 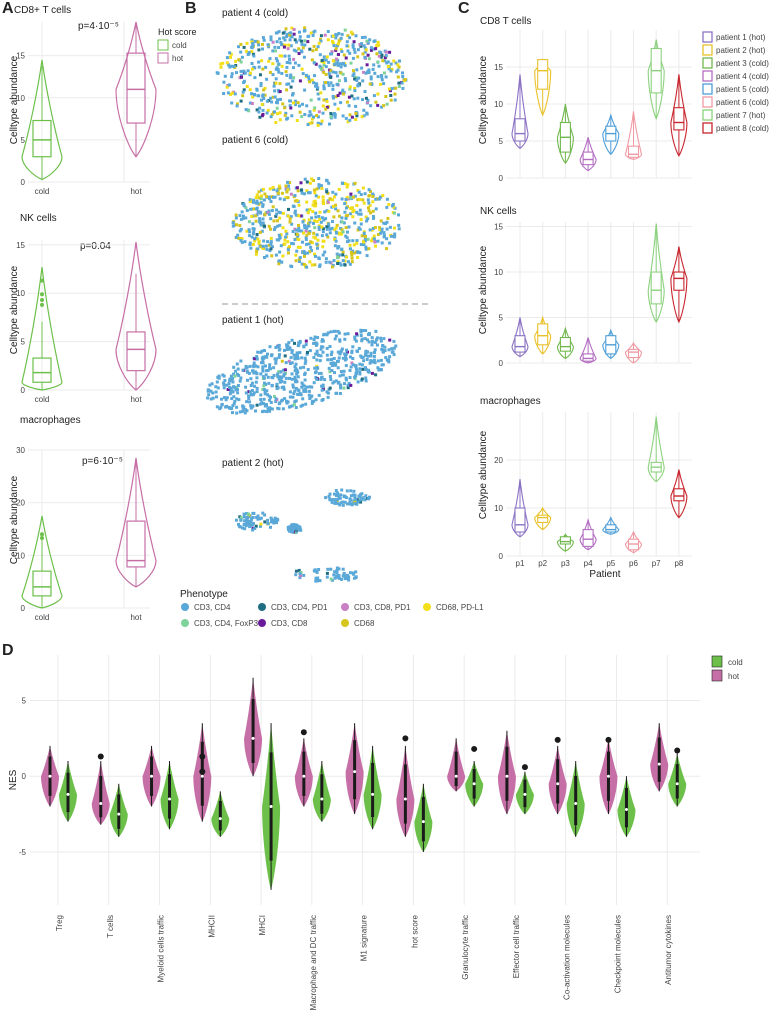 What do you see at coordinates (510, 401) in the screenshot?
I see `panelC-title-3: macrophages` at bounding box center [510, 401].